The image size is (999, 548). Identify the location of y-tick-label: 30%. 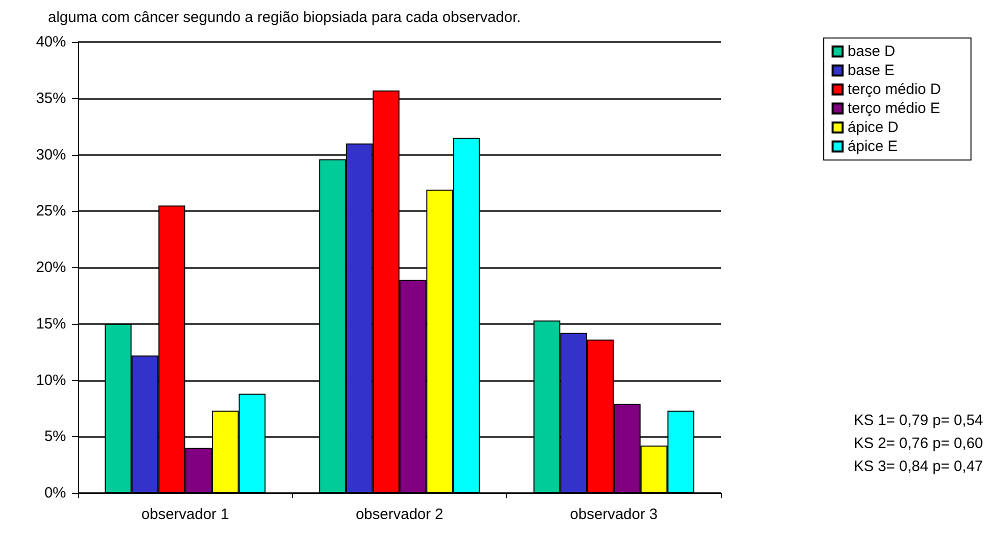
(51, 155).